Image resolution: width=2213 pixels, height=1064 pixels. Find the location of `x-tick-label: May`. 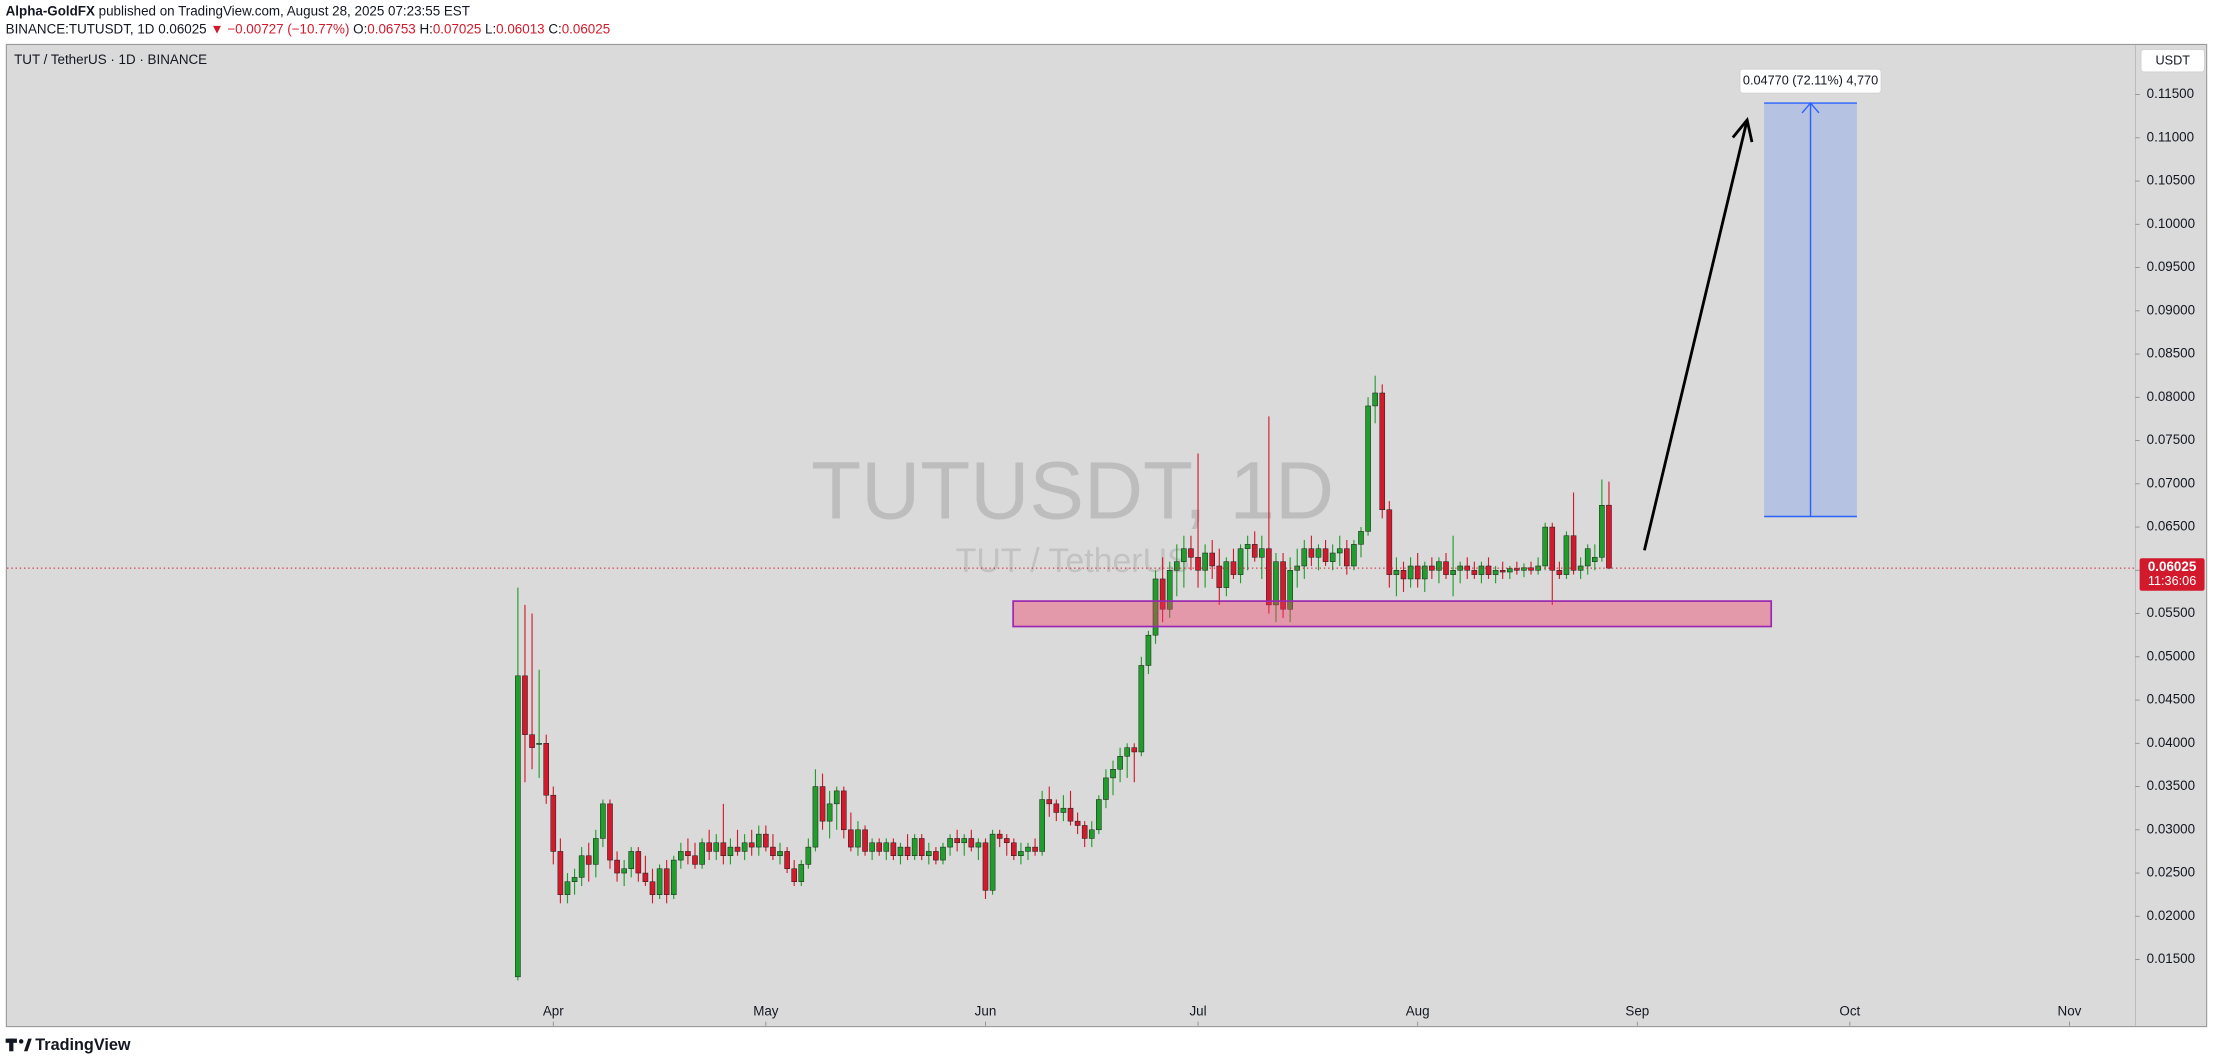

x-tick-label: May is located at coordinates (766, 1010).